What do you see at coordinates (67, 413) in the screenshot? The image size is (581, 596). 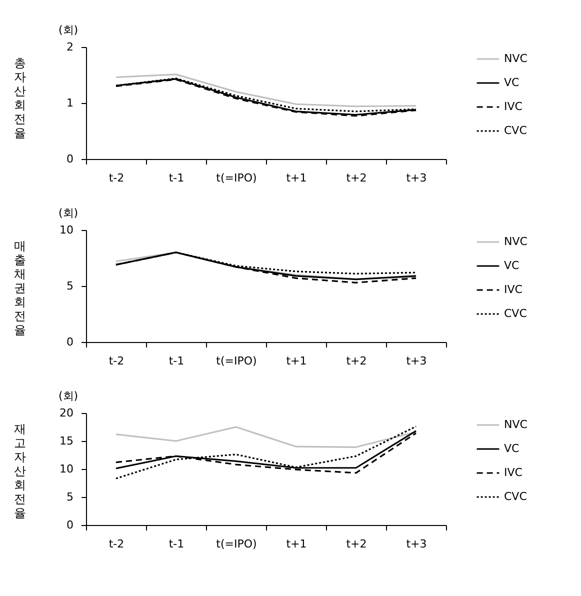 I see `y-tick-label: 20` at bounding box center [67, 413].